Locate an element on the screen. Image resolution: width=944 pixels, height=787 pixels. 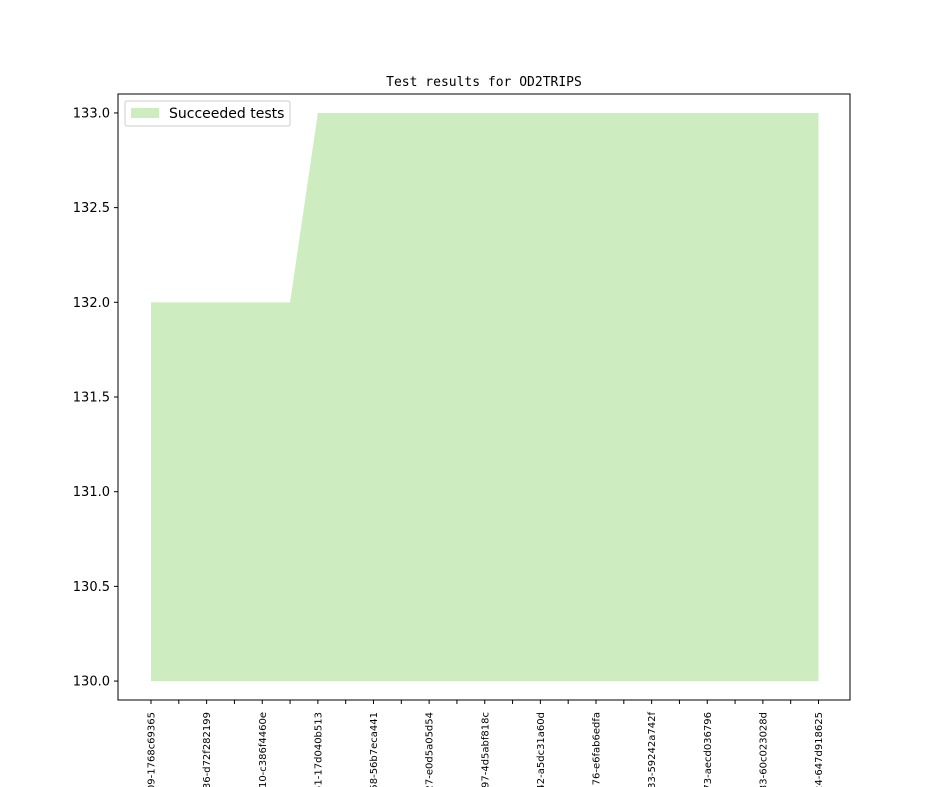
x-tick-label: 58-56b7eca441 is located at coordinates (374, 749).